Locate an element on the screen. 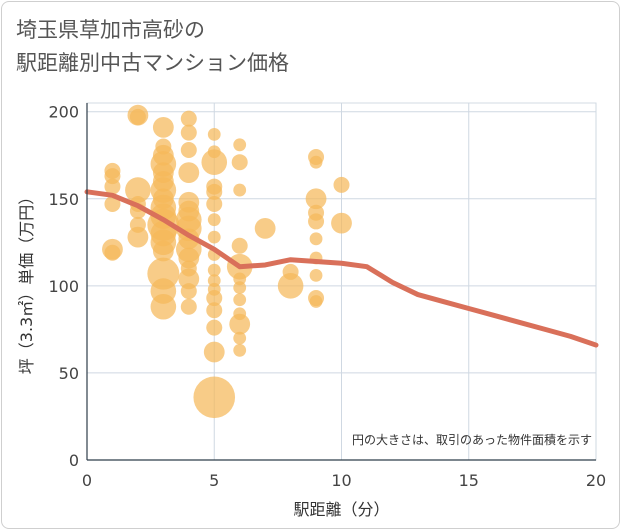 The height and width of the screenshot is (530, 621). y-tick-label: 150 is located at coordinates (63, 199).